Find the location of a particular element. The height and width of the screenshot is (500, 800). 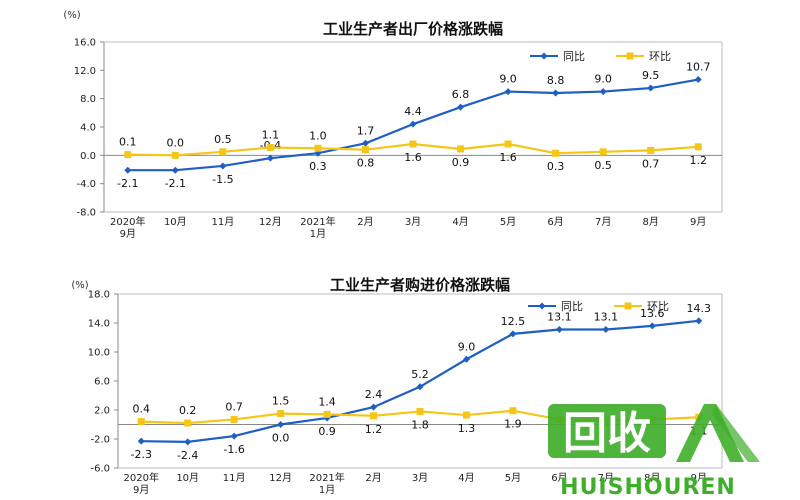

y-tick-label: 8.0 is located at coordinates (88, 99).